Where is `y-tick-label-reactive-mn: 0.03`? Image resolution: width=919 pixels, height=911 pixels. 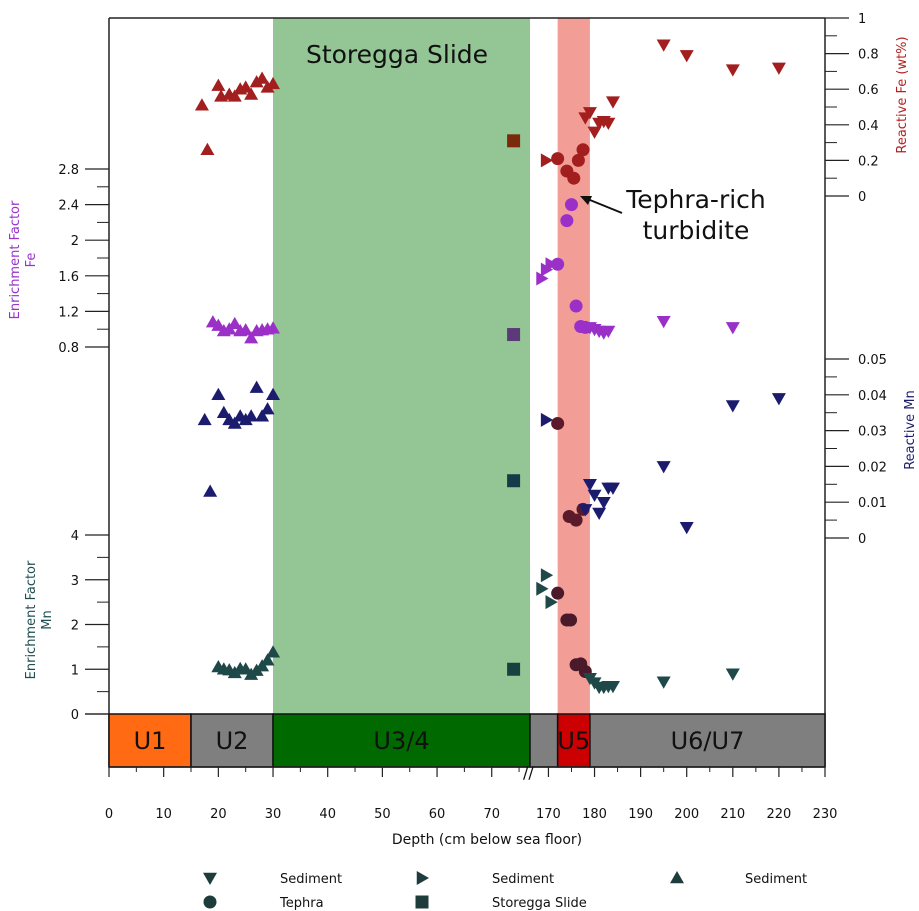 y-tick-label-reactive-mn: 0.03 is located at coordinates (872, 432).